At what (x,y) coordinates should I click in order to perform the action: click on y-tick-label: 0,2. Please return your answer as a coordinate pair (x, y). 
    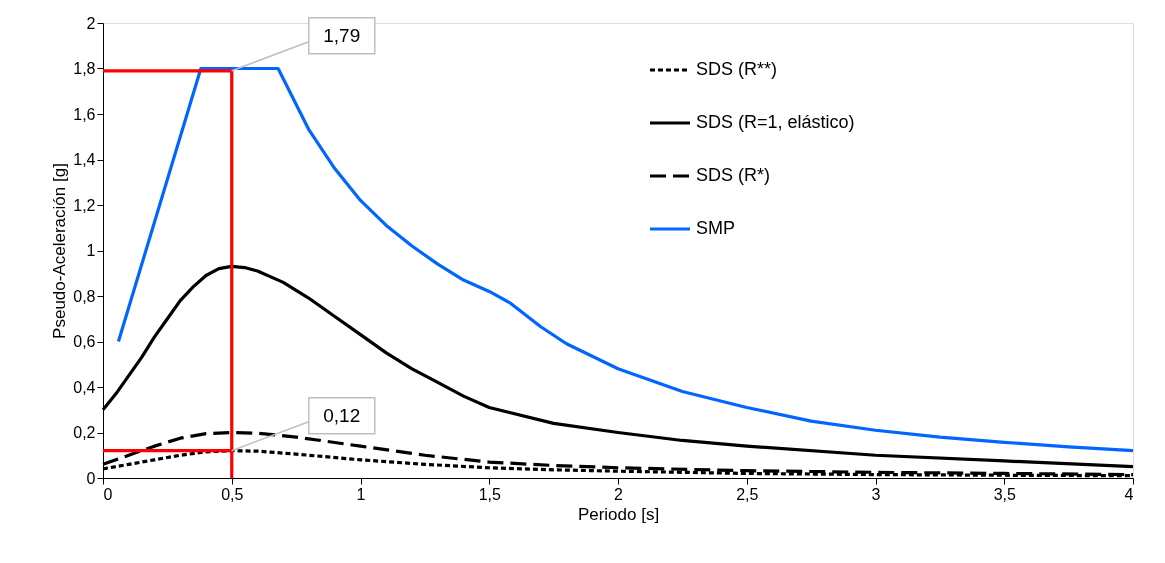
    Looking at the image, I should click on (84, 432).